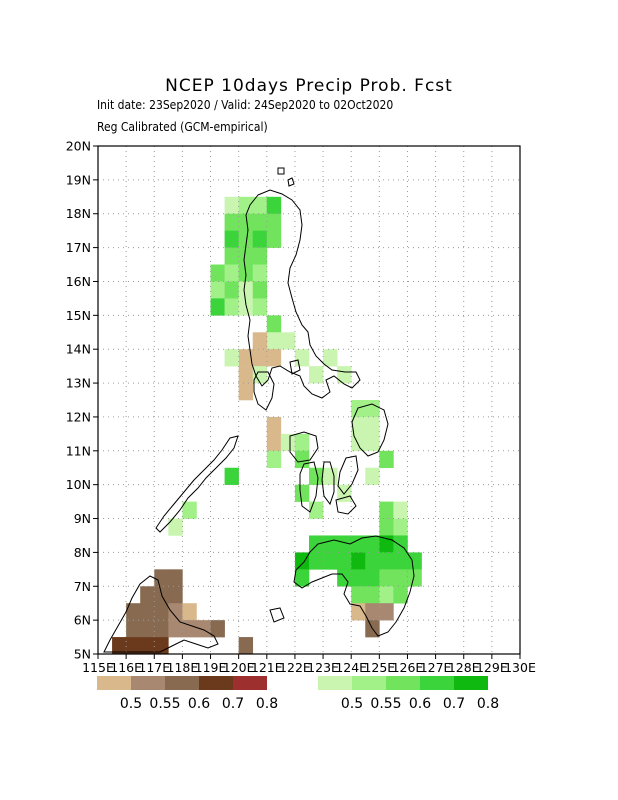 The width and height of the screenshot is (618, 800). I want to click on lat-tick-label: 14N, so click(78, 349).